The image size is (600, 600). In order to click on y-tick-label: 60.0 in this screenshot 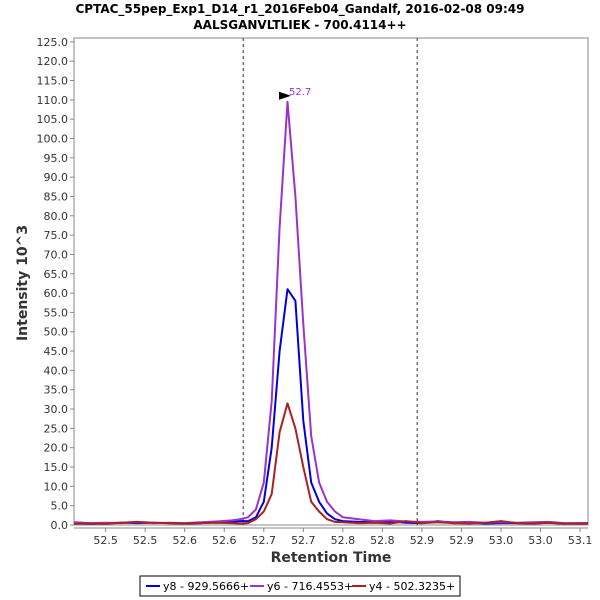, I will do `click(56, 293)`.